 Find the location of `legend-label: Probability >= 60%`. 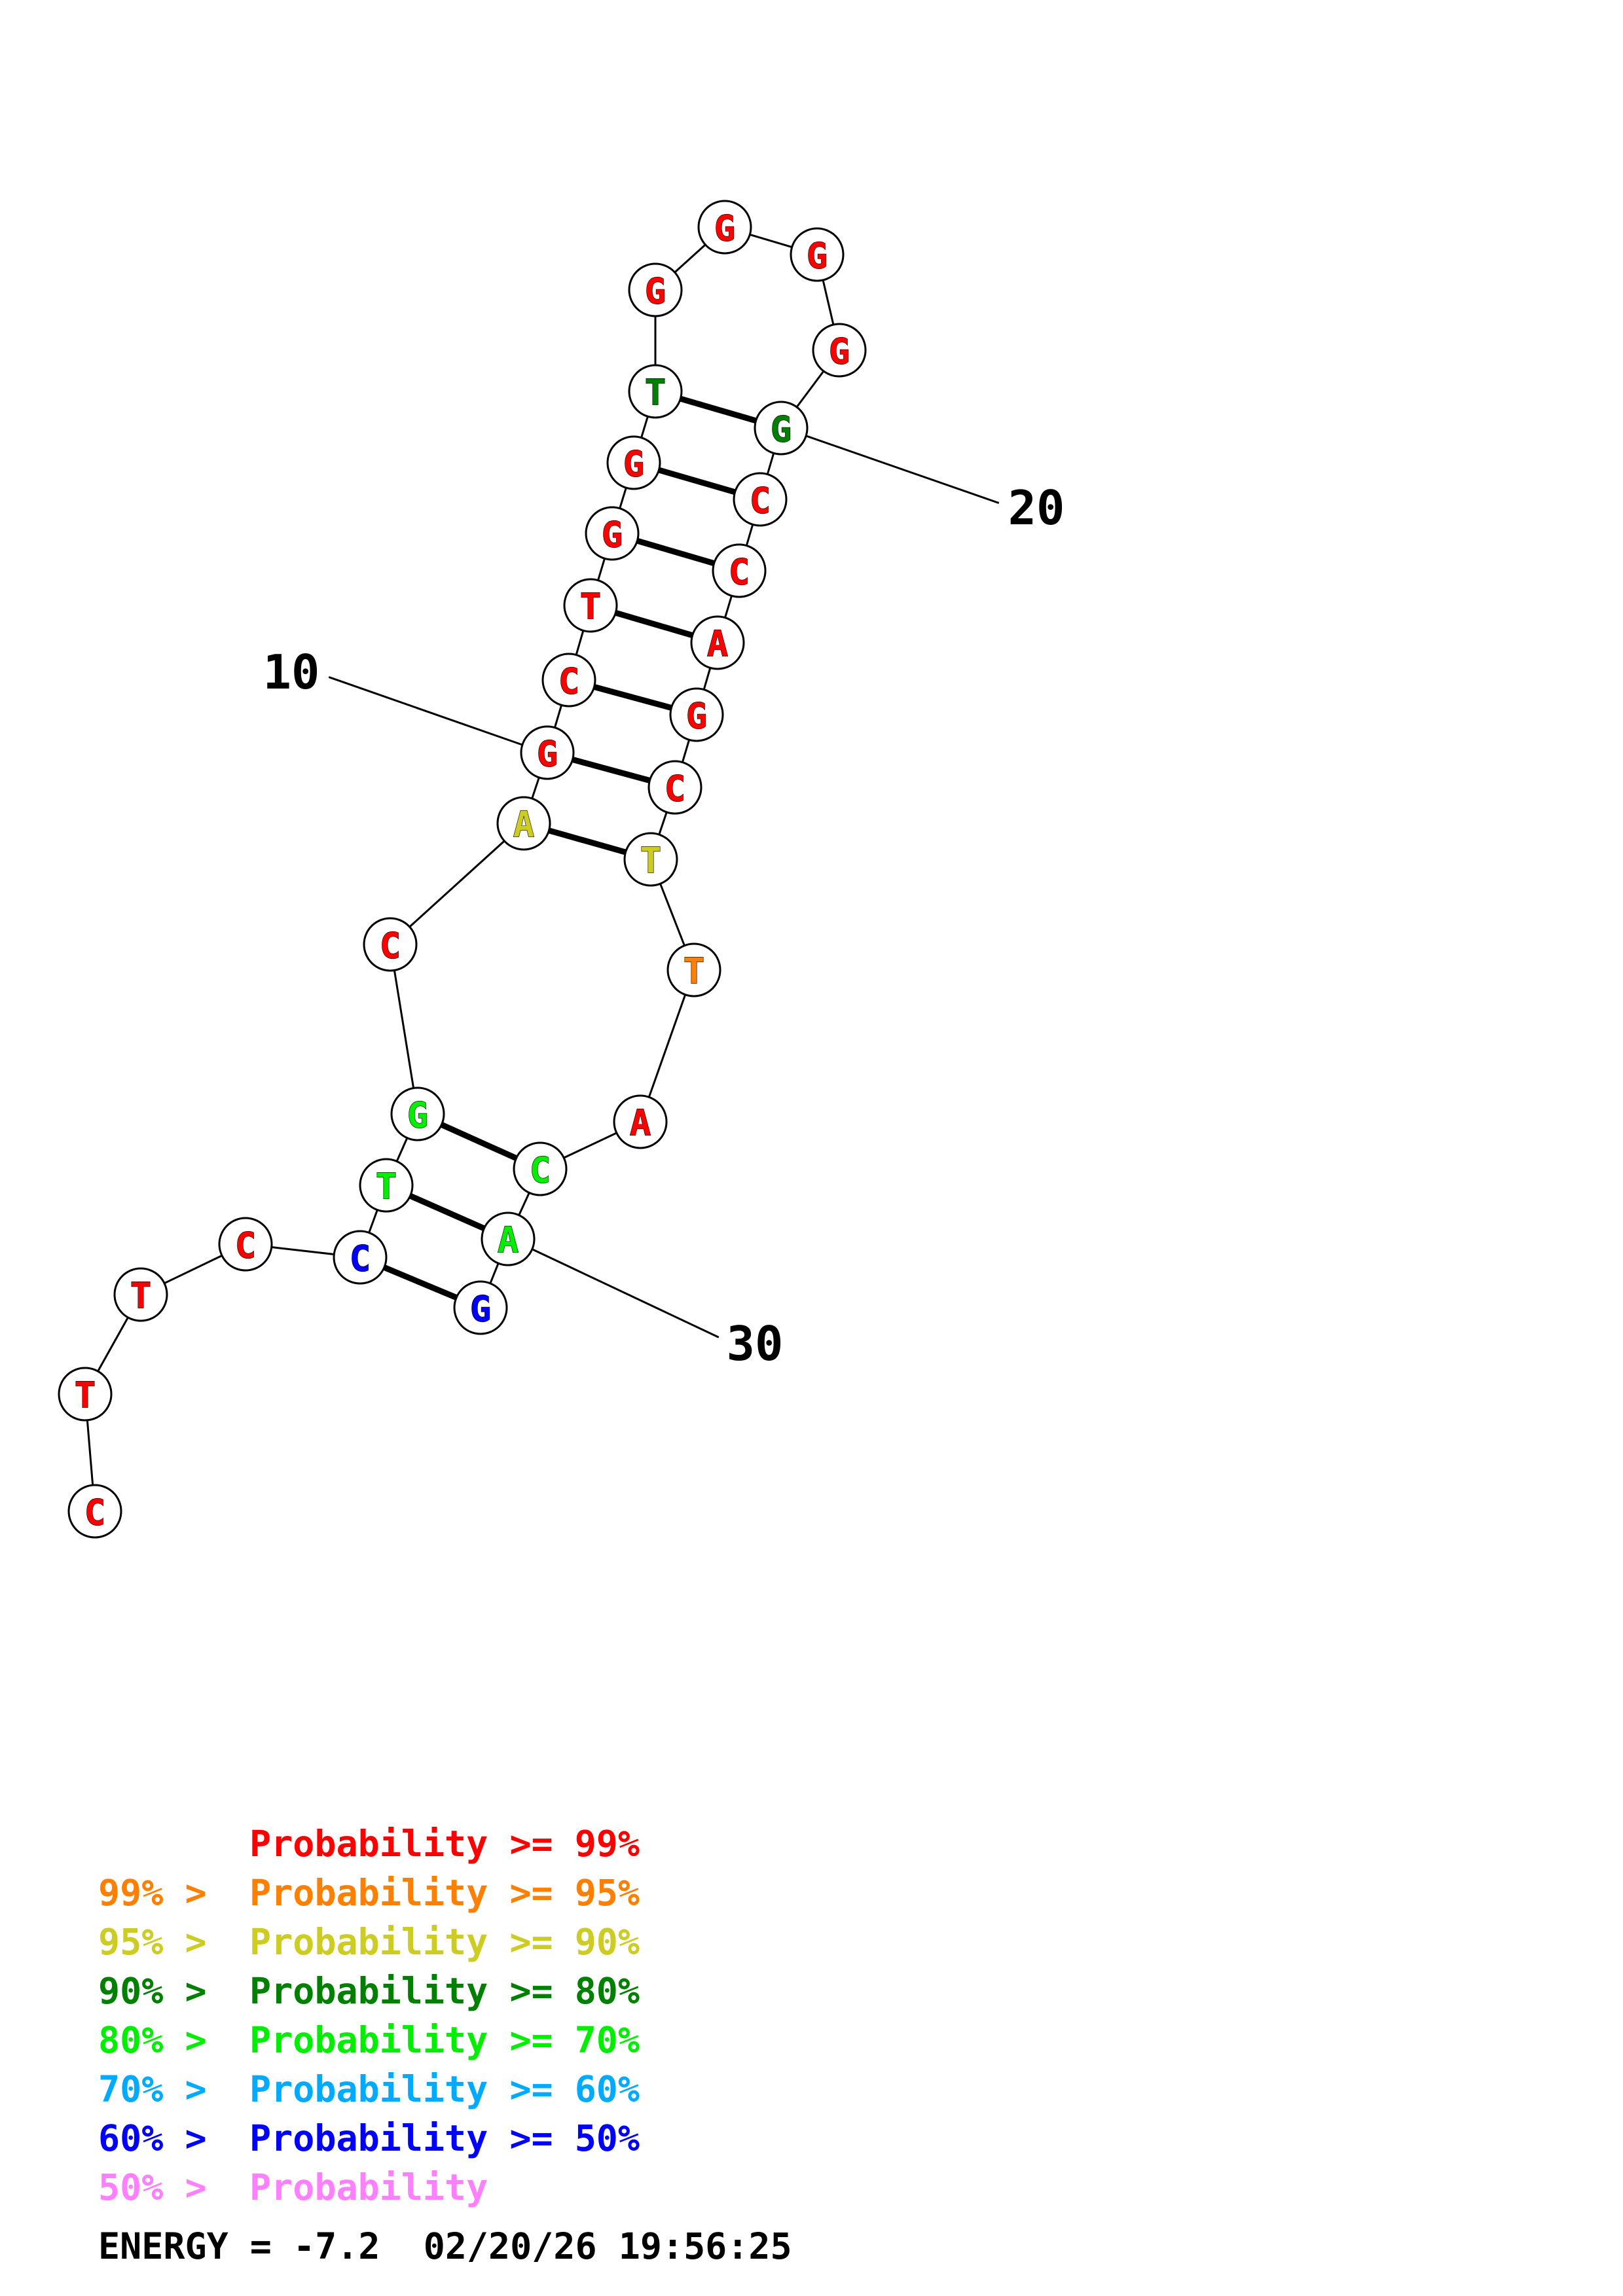

legend-label: Probability >= 60% is located at coordinates (444, 2089).